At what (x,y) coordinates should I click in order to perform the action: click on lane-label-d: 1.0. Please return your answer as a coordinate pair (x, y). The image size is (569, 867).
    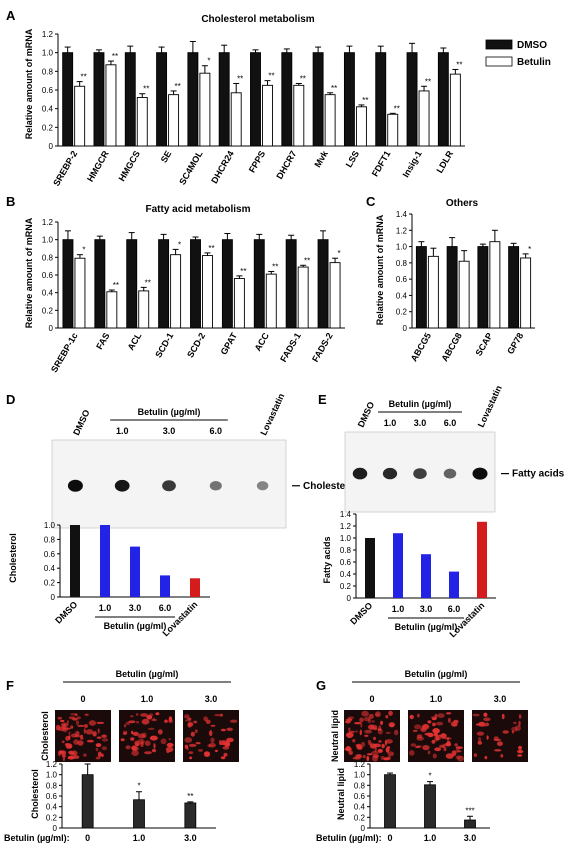
    Looking at the image, I should click on (122, 431).